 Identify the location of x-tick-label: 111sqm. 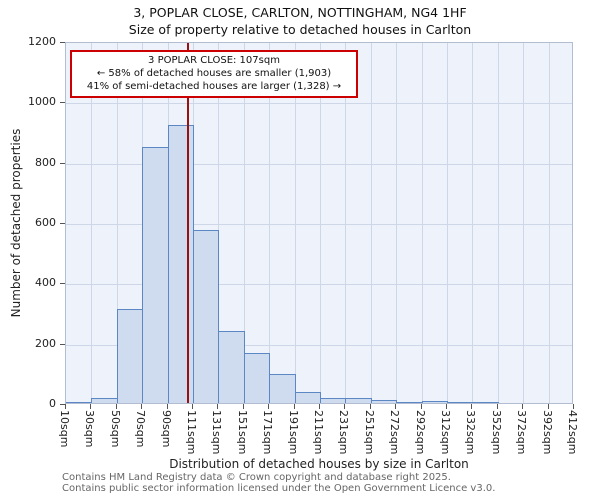
(191, 432).